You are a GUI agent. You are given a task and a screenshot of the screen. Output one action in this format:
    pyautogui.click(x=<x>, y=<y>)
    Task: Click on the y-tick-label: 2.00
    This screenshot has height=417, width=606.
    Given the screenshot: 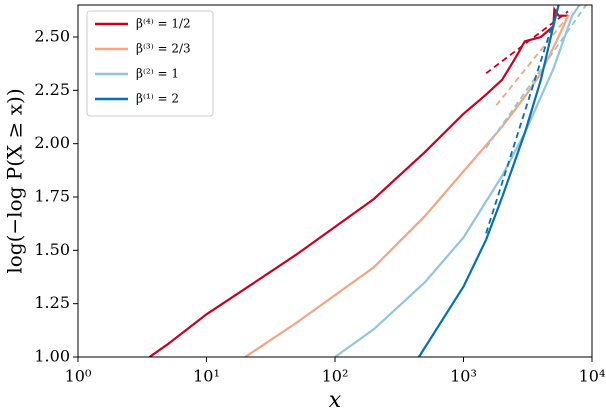 What is the action you would take?
    pyautogui.click(x=52, y=142)
    